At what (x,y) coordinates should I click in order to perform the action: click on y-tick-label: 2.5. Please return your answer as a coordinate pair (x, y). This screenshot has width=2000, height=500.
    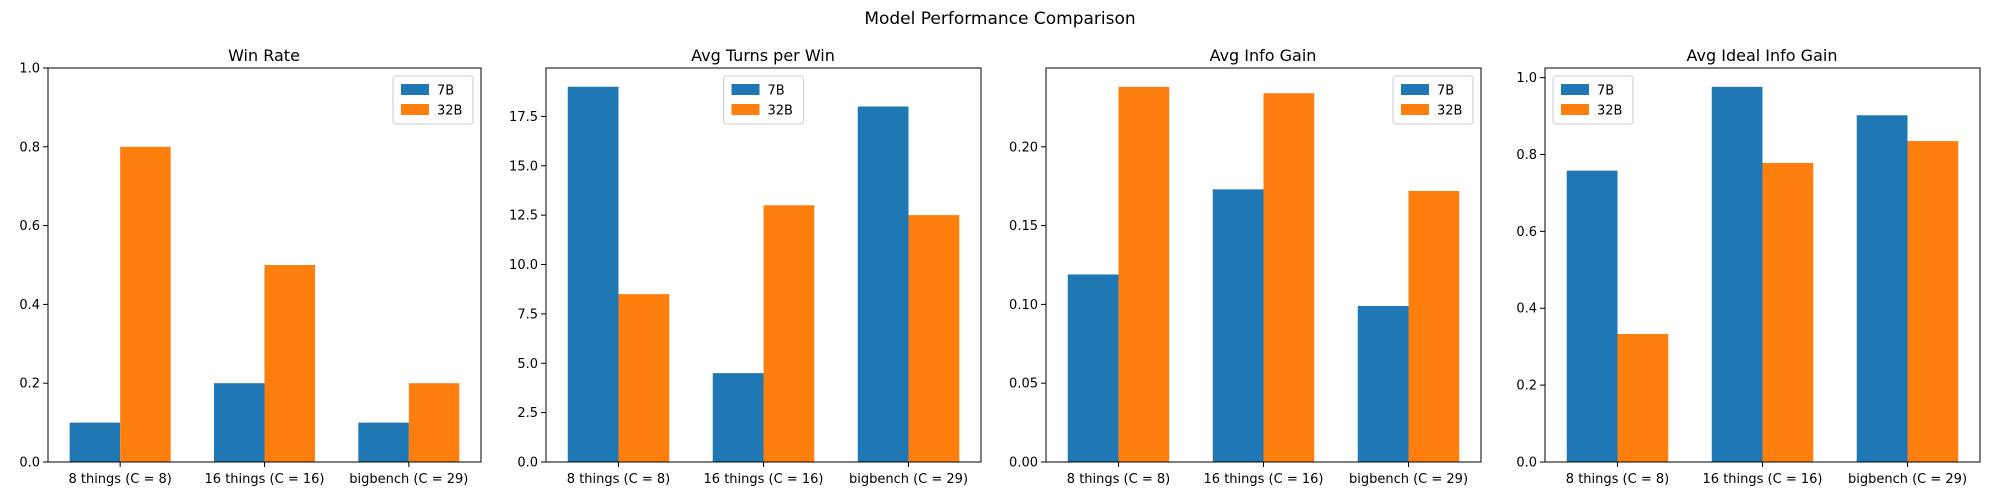
    Looking at the image, I should click on (527, 413).